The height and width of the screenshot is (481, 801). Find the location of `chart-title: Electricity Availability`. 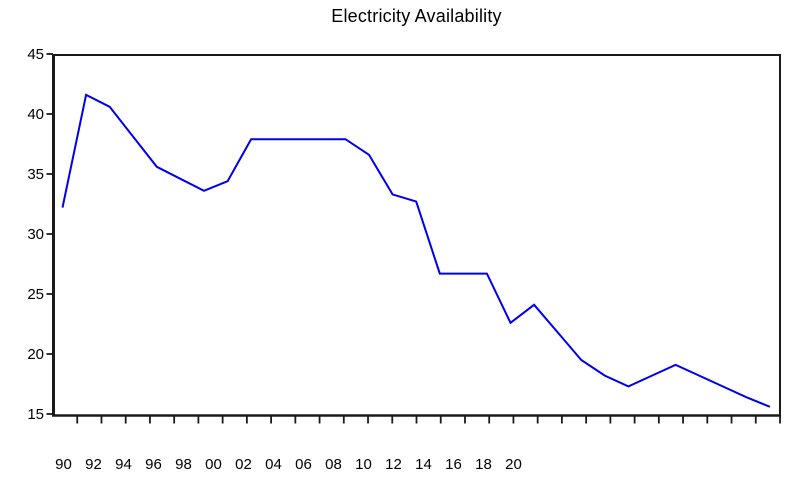

chart-title: Electricity Availability is located at coordinates (416, 16).